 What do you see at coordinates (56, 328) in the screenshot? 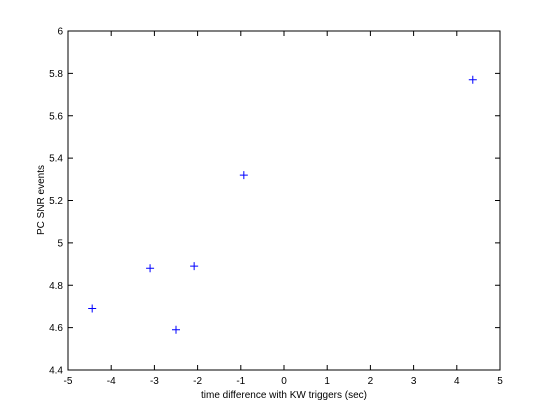
I see `y-tick-label: 4.6` at bounding box center [56, 328].